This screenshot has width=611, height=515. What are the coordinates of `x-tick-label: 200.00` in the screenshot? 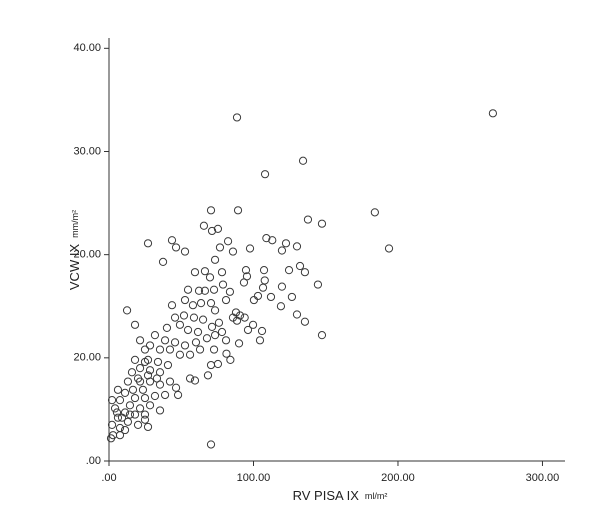 It's located at (398, 478).